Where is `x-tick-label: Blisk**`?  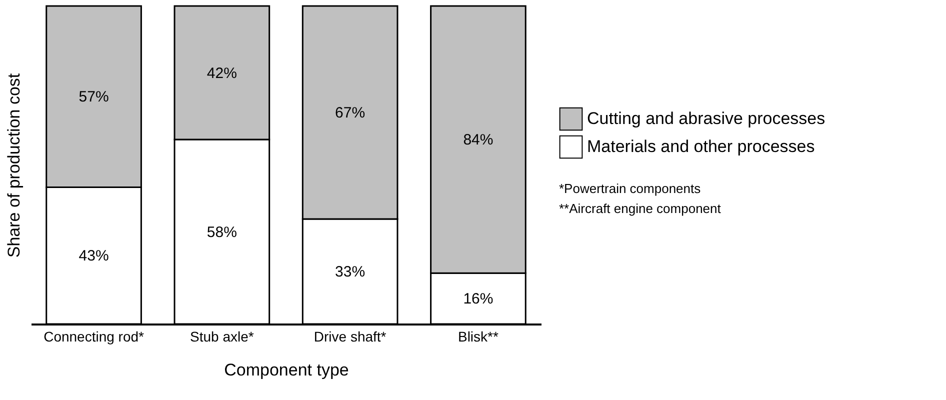 x-tick-label: Blisk** is located at coordinates (478, 336).